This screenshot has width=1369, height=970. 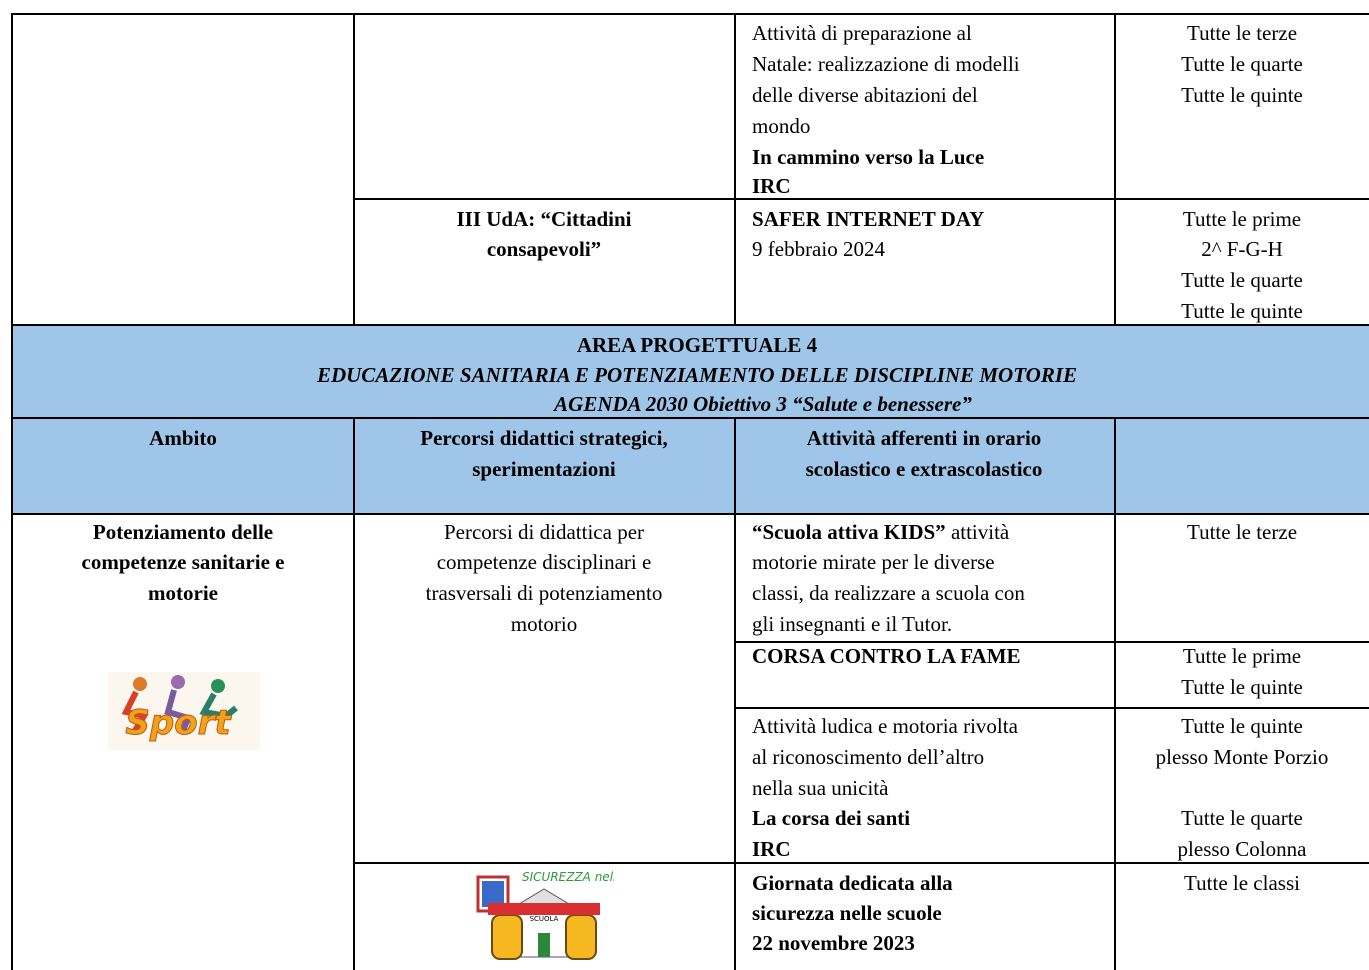 I want to click on cell-text: SAFER INTERNET DAY, so click(x=868, y=219).